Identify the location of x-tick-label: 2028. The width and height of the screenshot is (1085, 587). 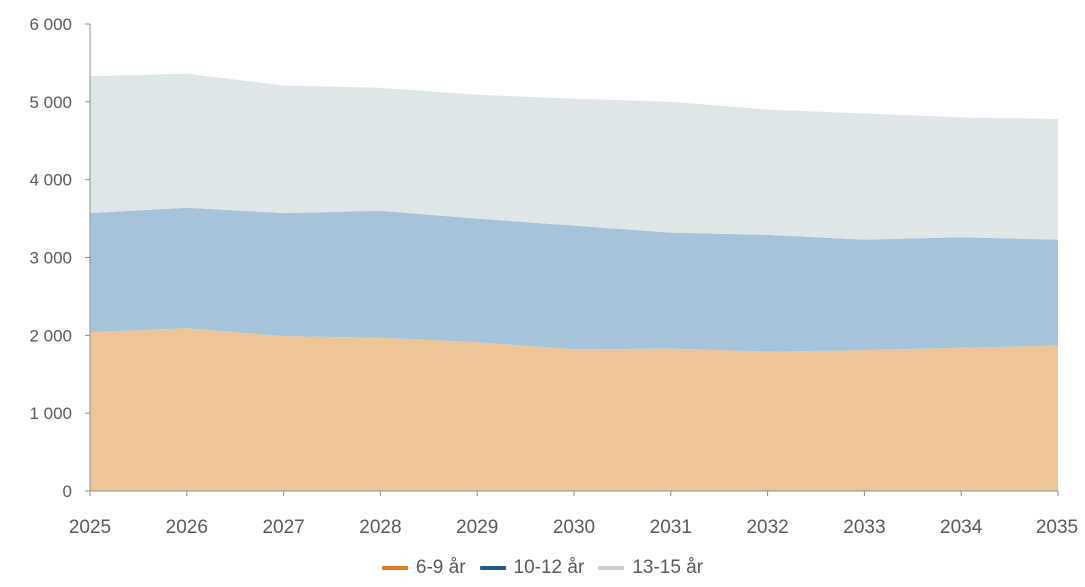
(380, 527).